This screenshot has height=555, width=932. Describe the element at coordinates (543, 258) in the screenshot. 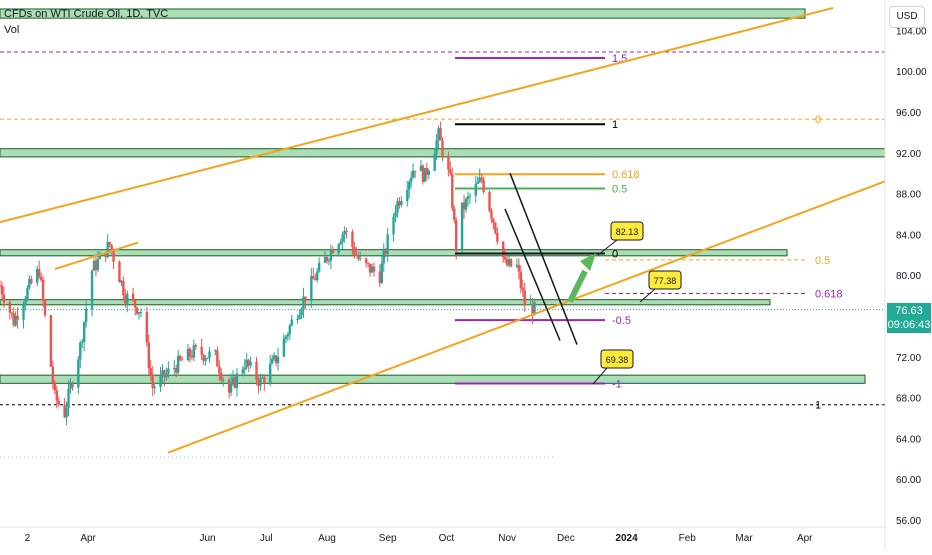

I see `falling-channel-upper` at that location.